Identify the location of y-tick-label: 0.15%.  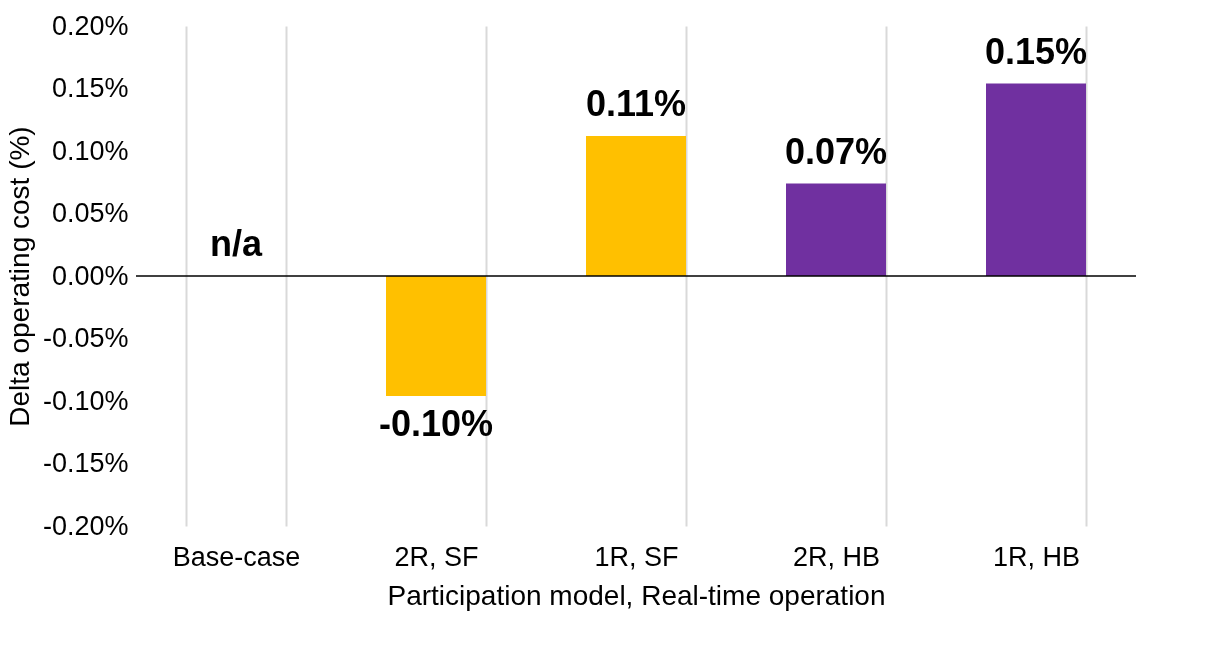
(90, 88).